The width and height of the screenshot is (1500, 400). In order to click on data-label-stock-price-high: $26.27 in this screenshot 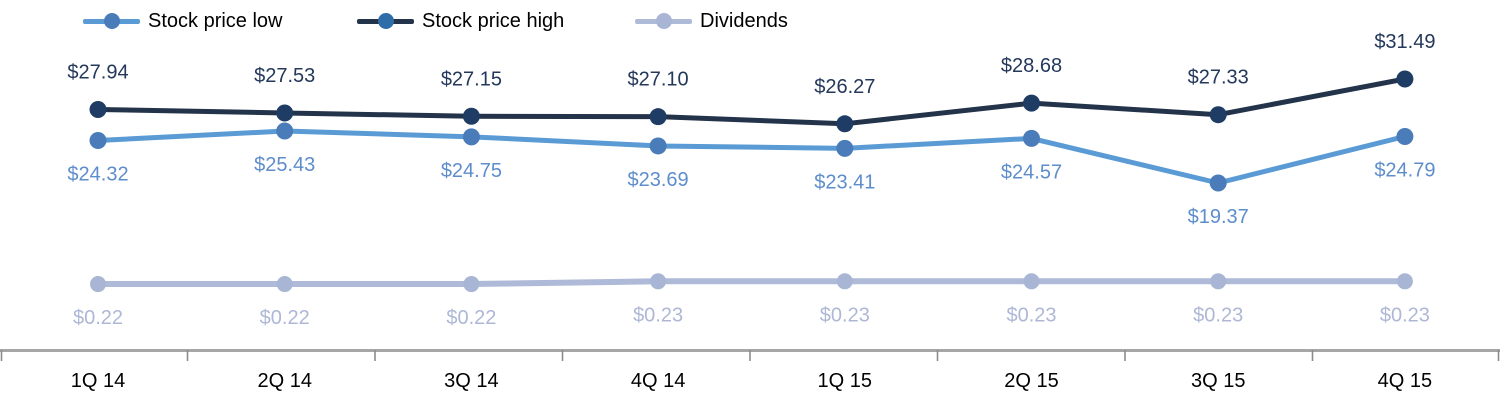, I will do `click(844, 87)`.